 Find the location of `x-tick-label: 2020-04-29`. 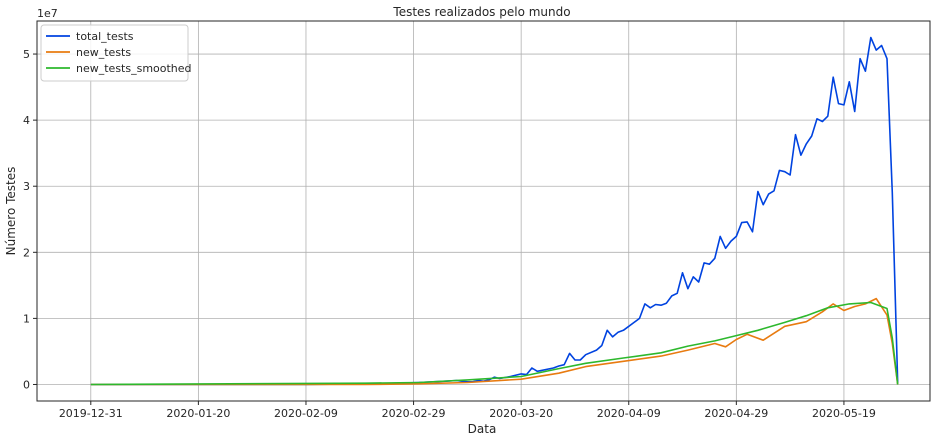

x-tick-label: 2020-04-29 is located at coordinates (736, 413).